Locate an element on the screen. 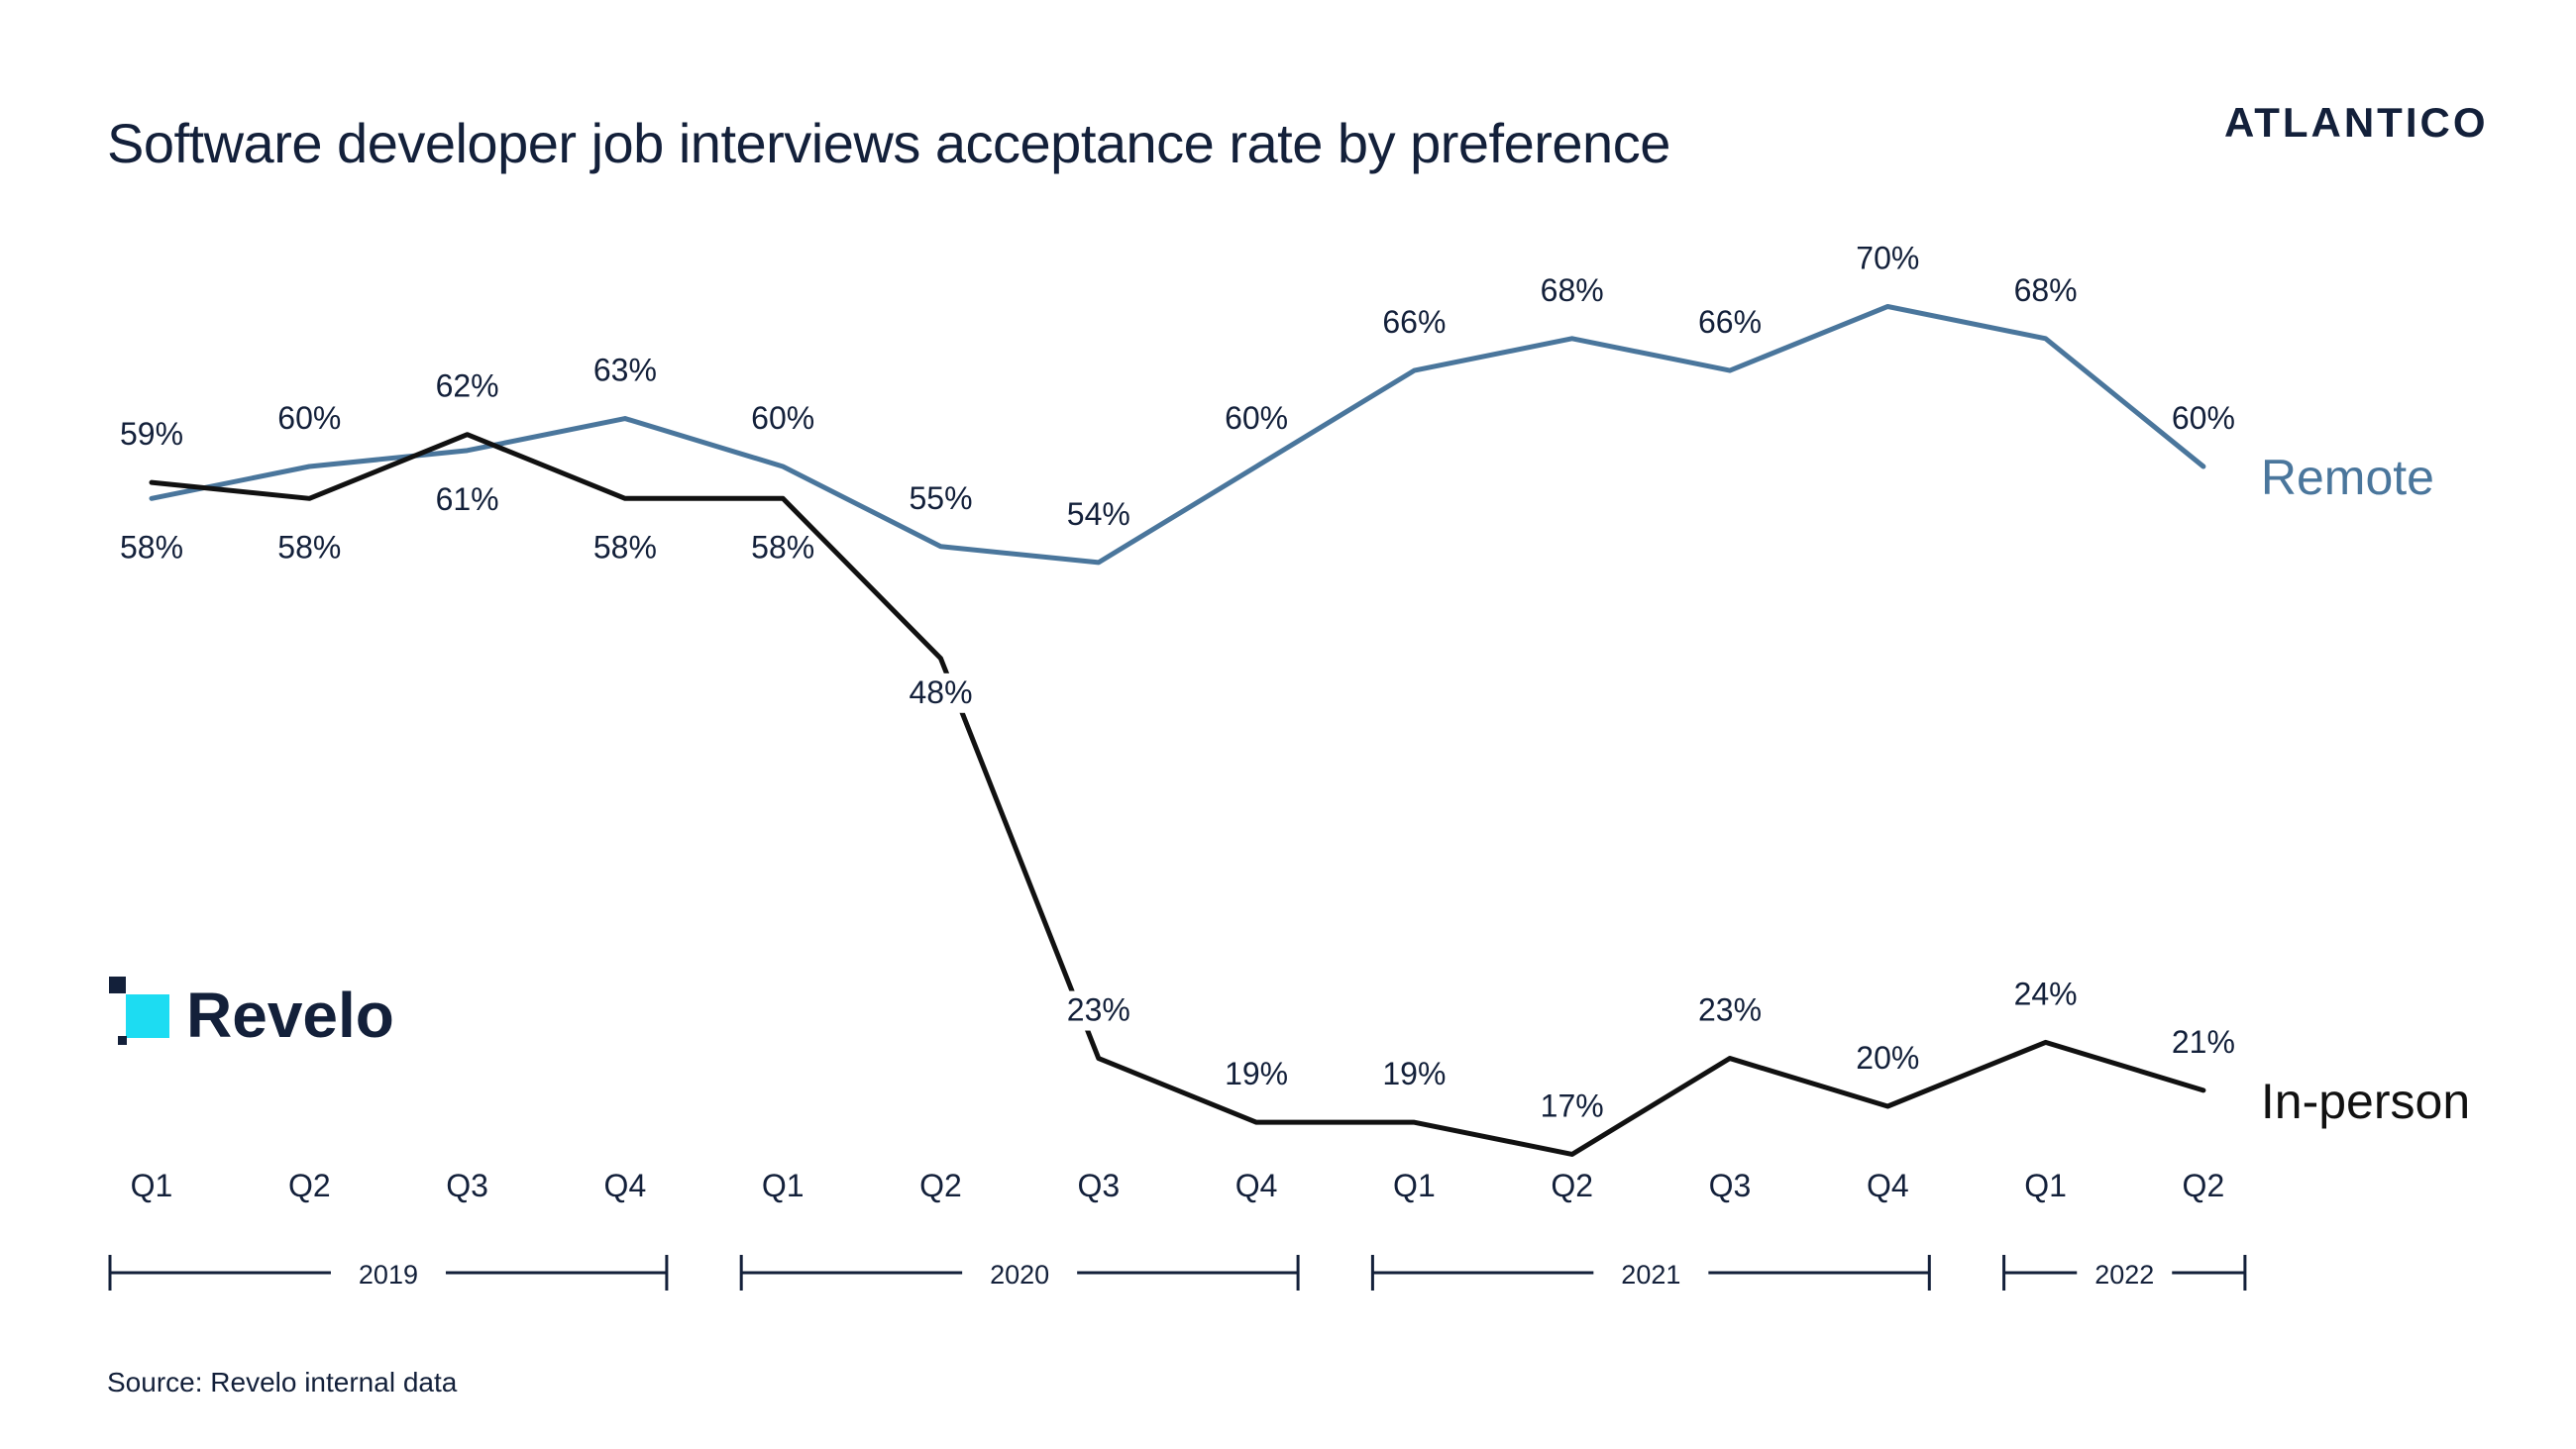  year-bracket: 2020 is located at coordinates (1020, 1273).